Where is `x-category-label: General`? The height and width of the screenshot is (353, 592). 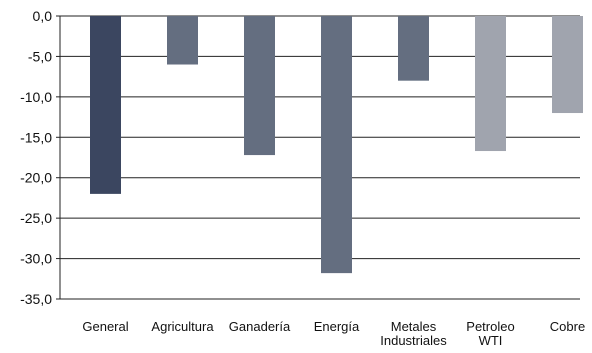
x-category-label: General is located at coordinates (105, 326).